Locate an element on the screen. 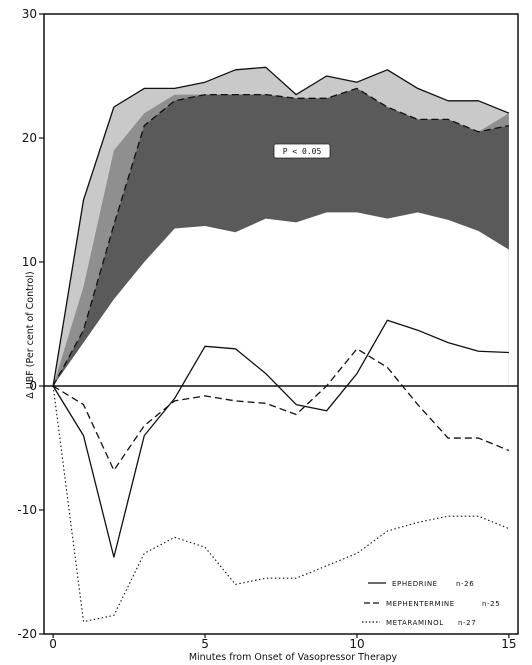 This screenshot has height=665, width=532. y-tick-label: 30 is located at coordinates (29, 14).